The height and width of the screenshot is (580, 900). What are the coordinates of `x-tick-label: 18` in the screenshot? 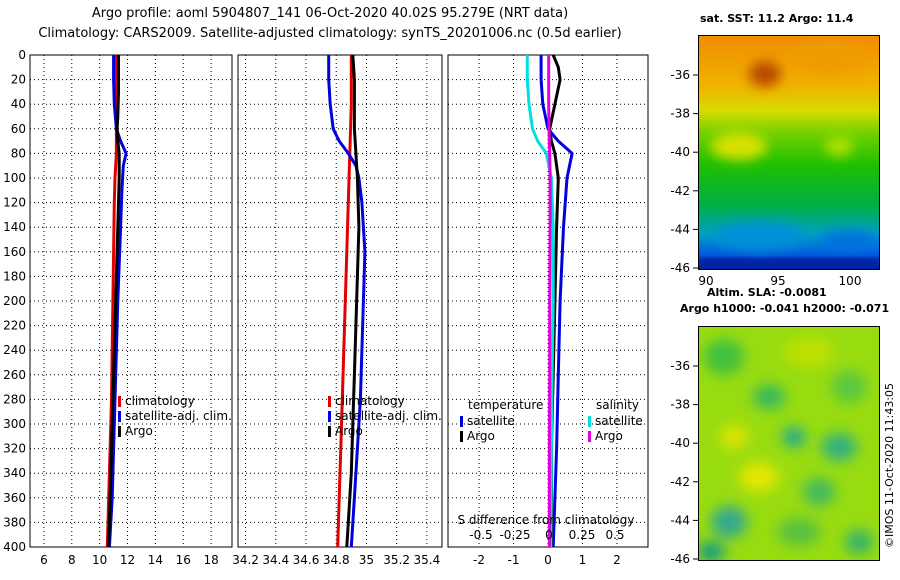 It's located at (210, 560).